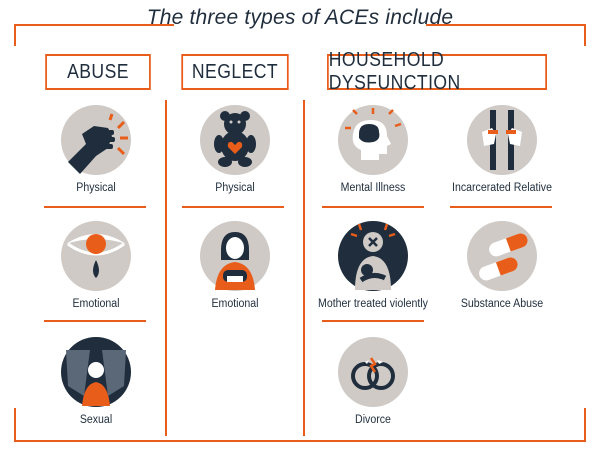 The width and height of the screenshot is (600, 458). Describe the element at coordinates (94, 25) in the screenshot. I see `frame-top-left` at that location.